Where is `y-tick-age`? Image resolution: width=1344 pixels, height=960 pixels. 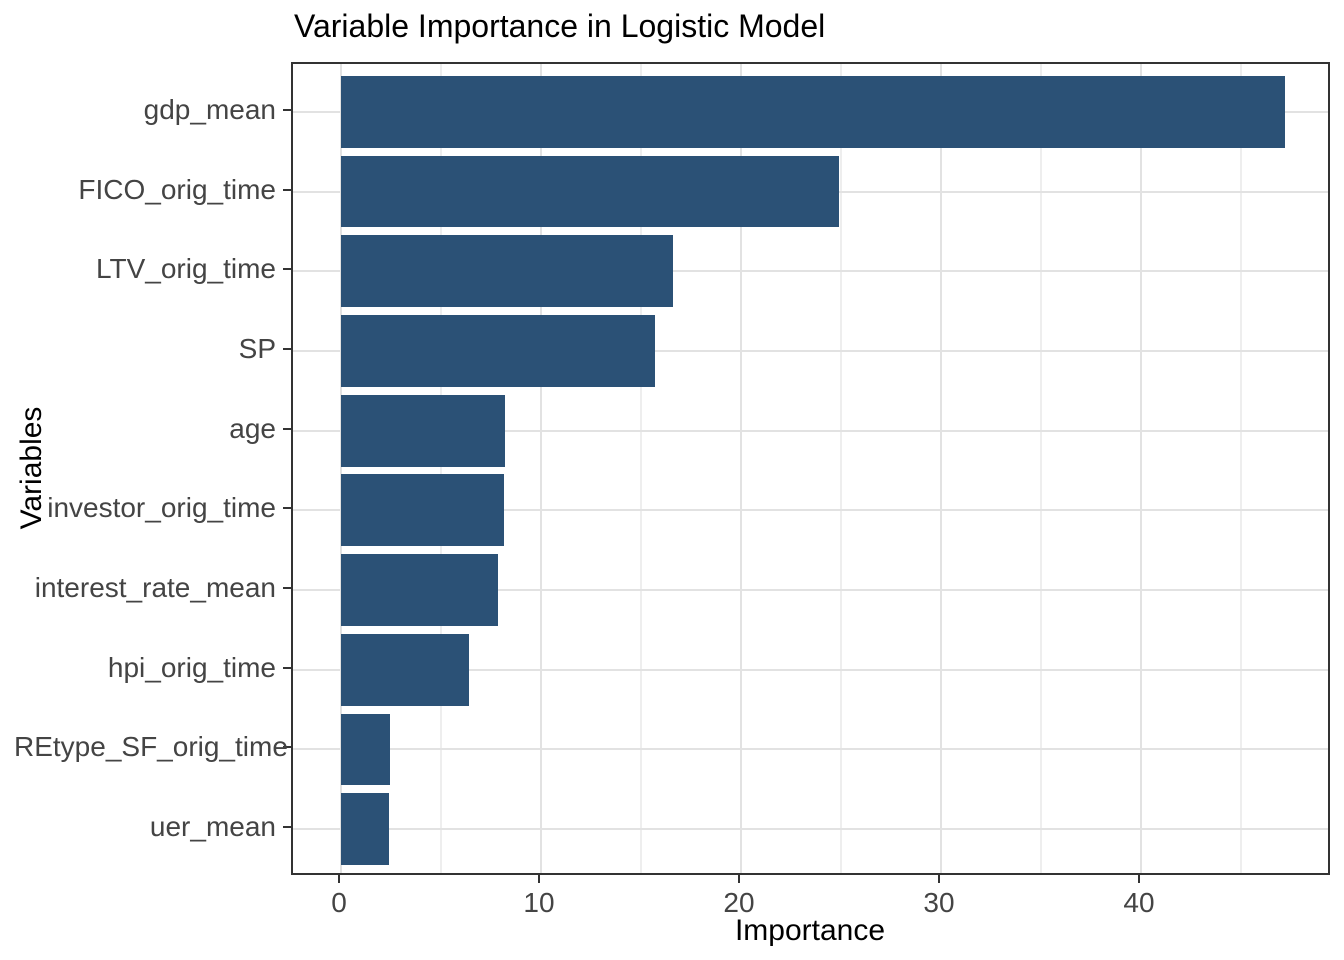
y-tick-age is located at coordinates (287, 428).